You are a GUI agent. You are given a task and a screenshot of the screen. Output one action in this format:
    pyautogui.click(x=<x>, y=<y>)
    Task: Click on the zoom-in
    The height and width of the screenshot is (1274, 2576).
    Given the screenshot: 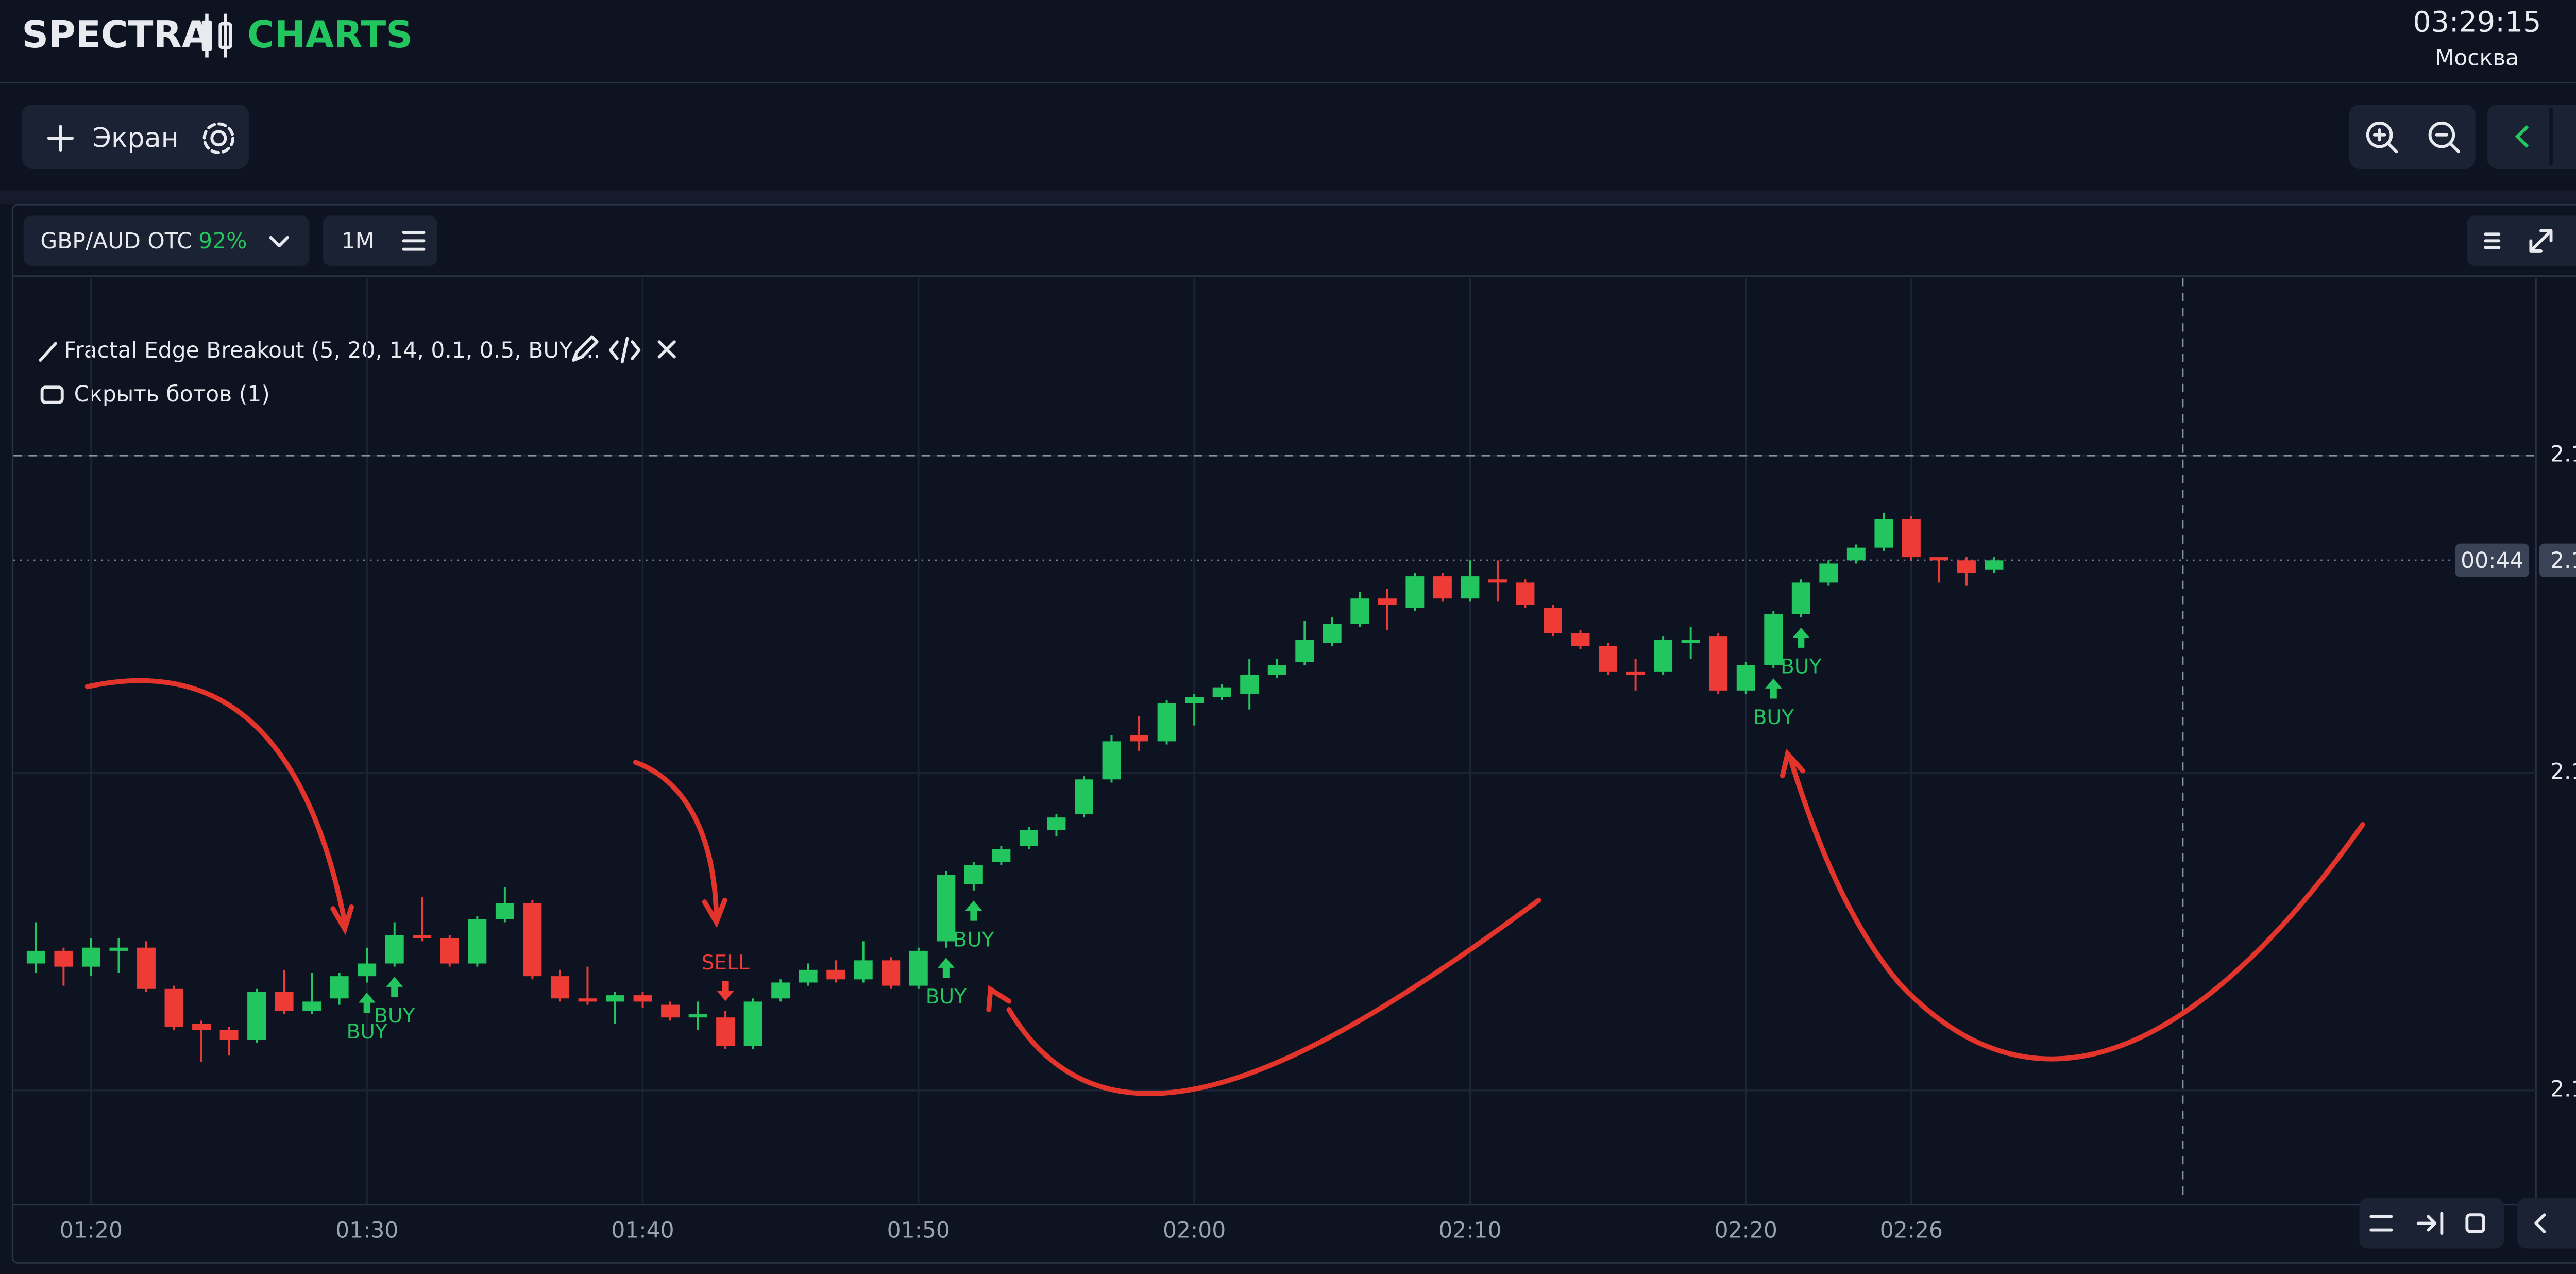 What is the action you would take?
    pyautogui.click(x=2379, y=134)
    